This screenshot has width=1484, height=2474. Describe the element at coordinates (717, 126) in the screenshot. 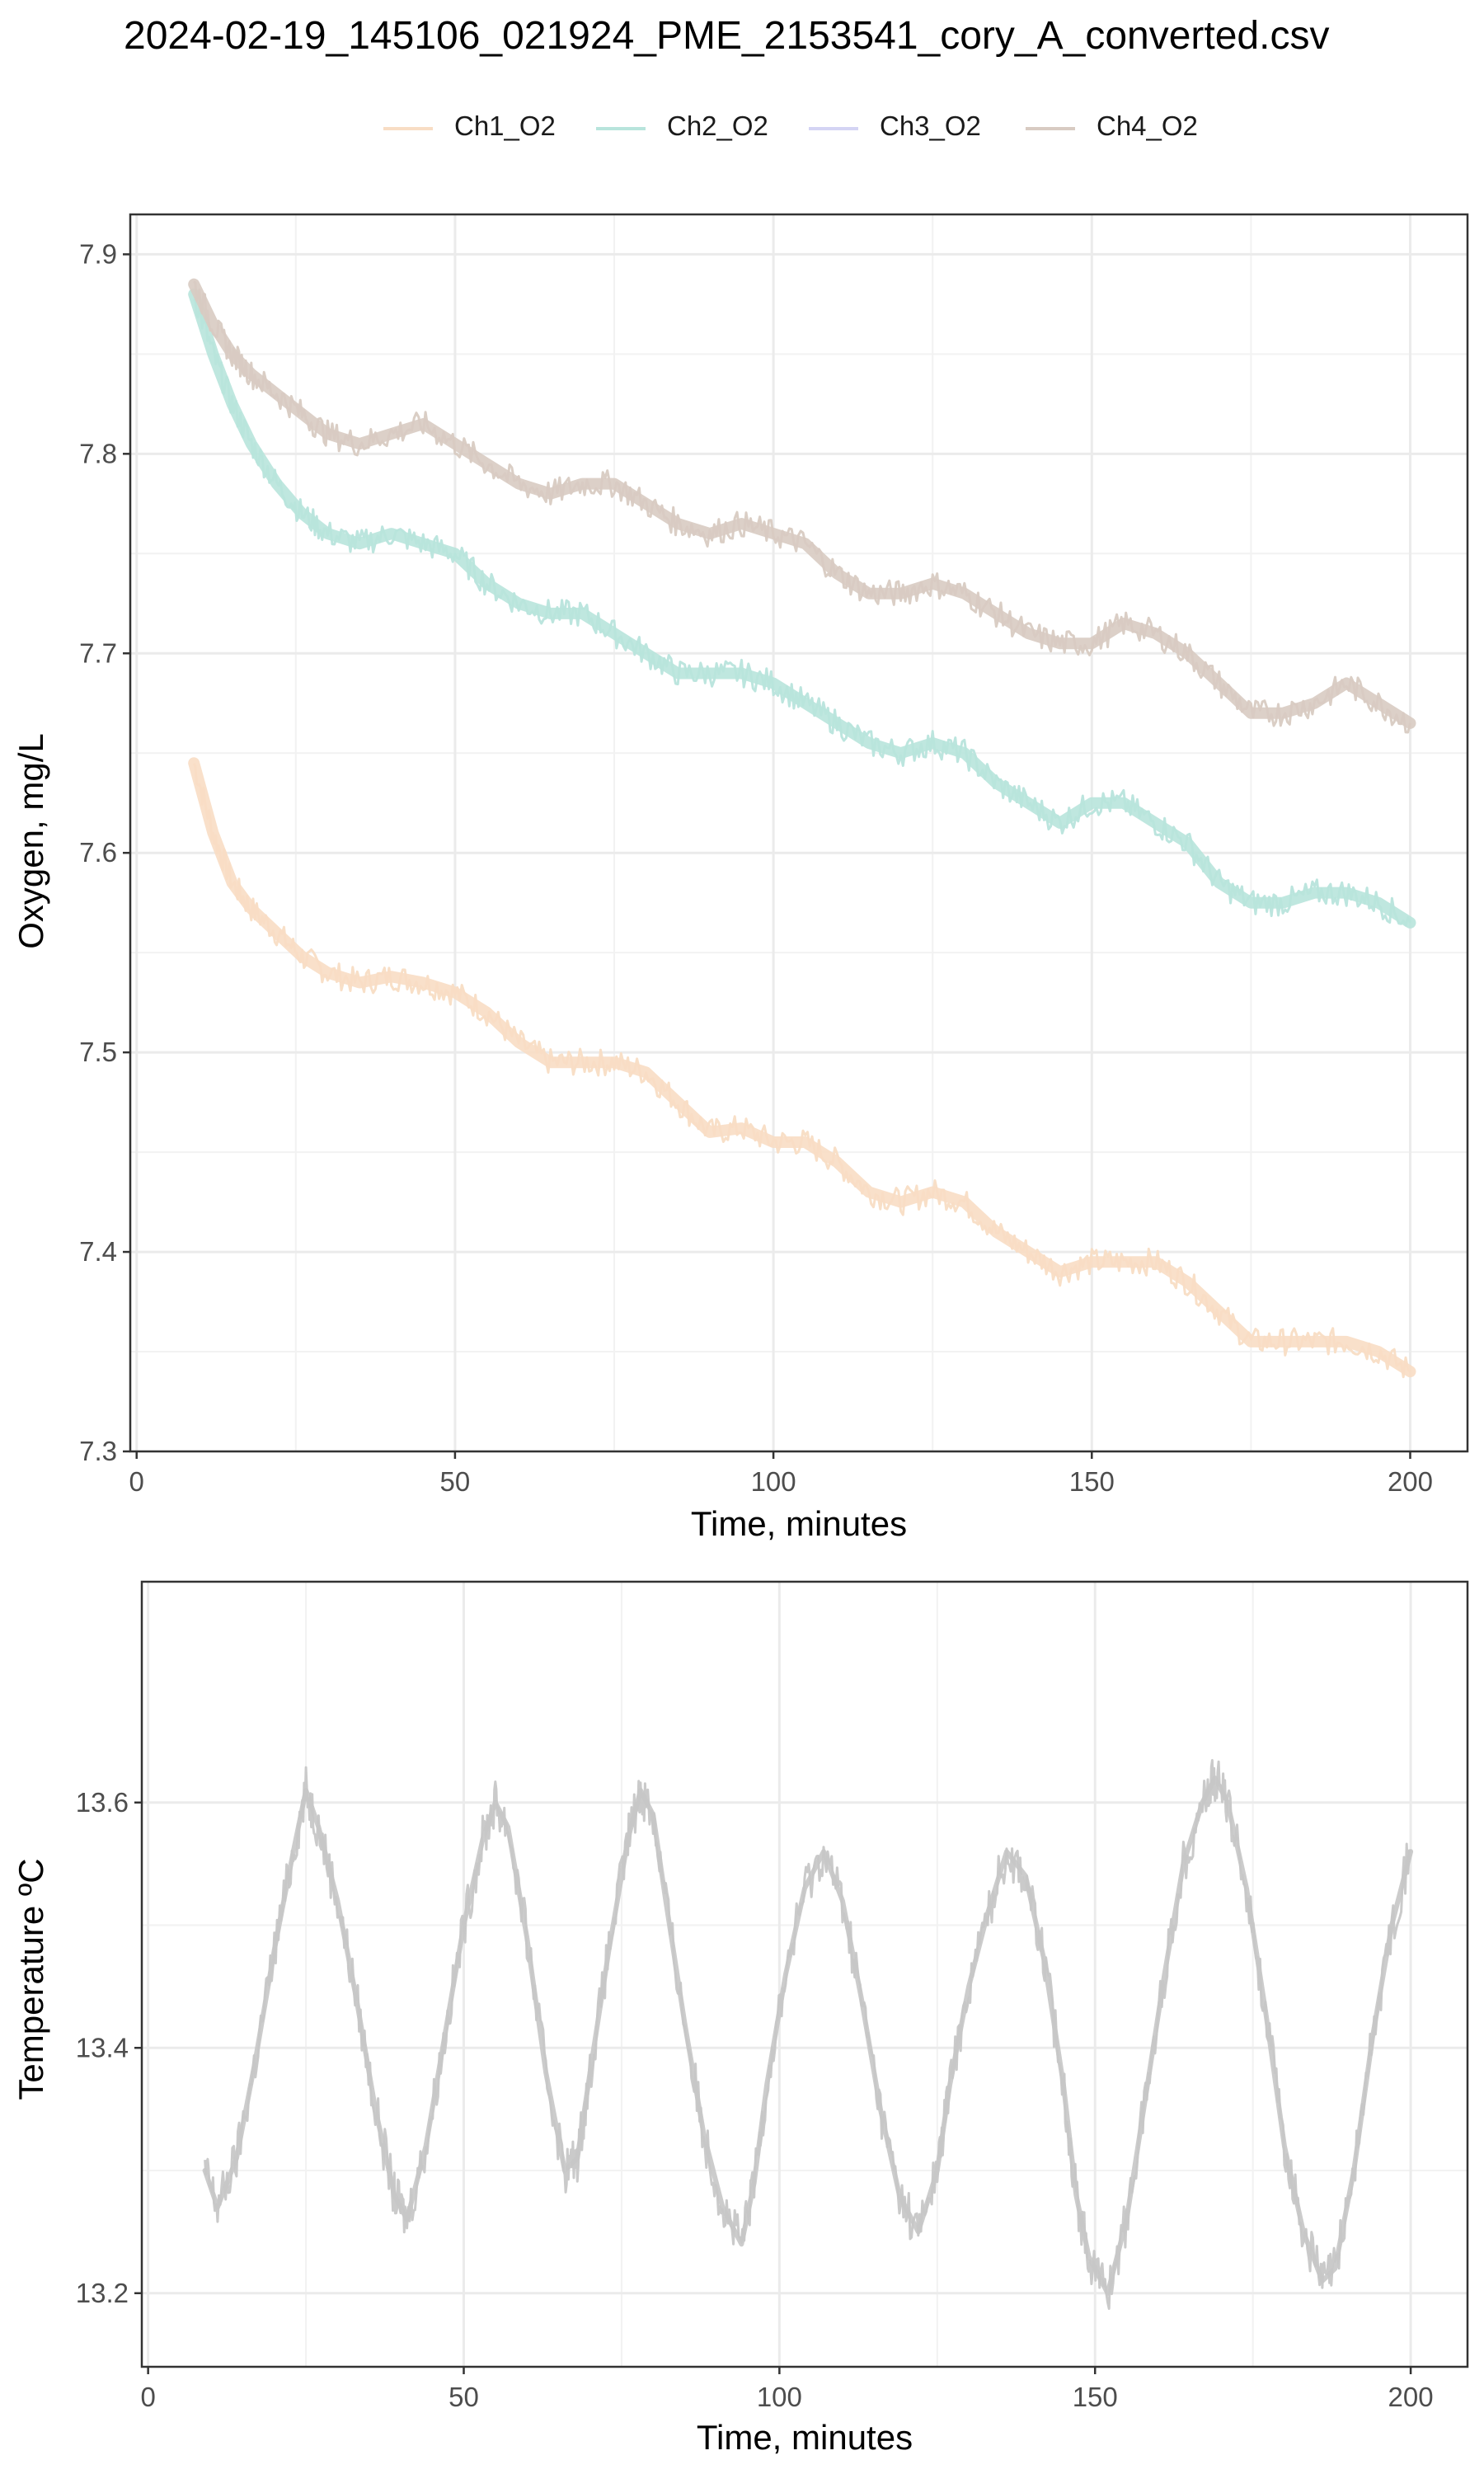

I see `legend-label-ch2: Ch2_O2` at that location.